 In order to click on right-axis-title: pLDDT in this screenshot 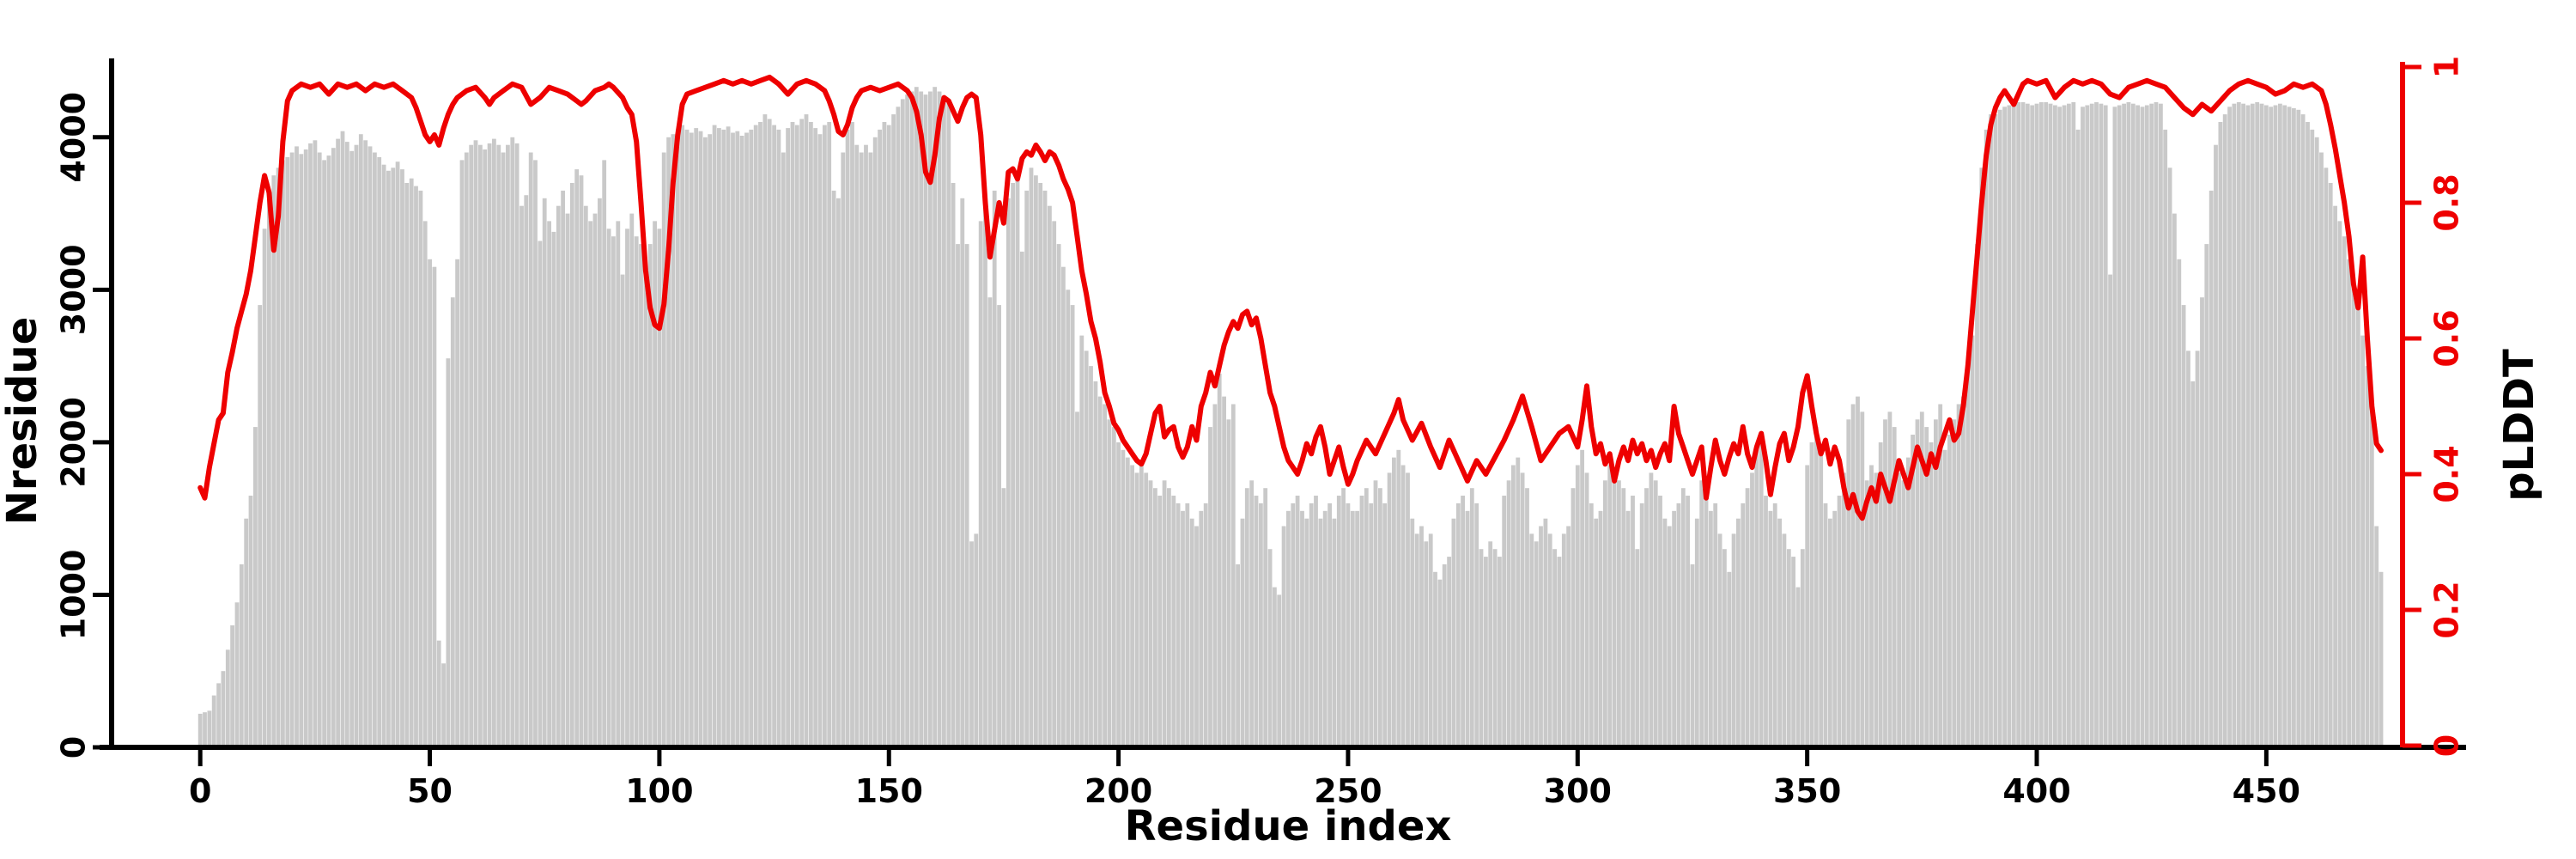, I will do `click(2519, 426)`.